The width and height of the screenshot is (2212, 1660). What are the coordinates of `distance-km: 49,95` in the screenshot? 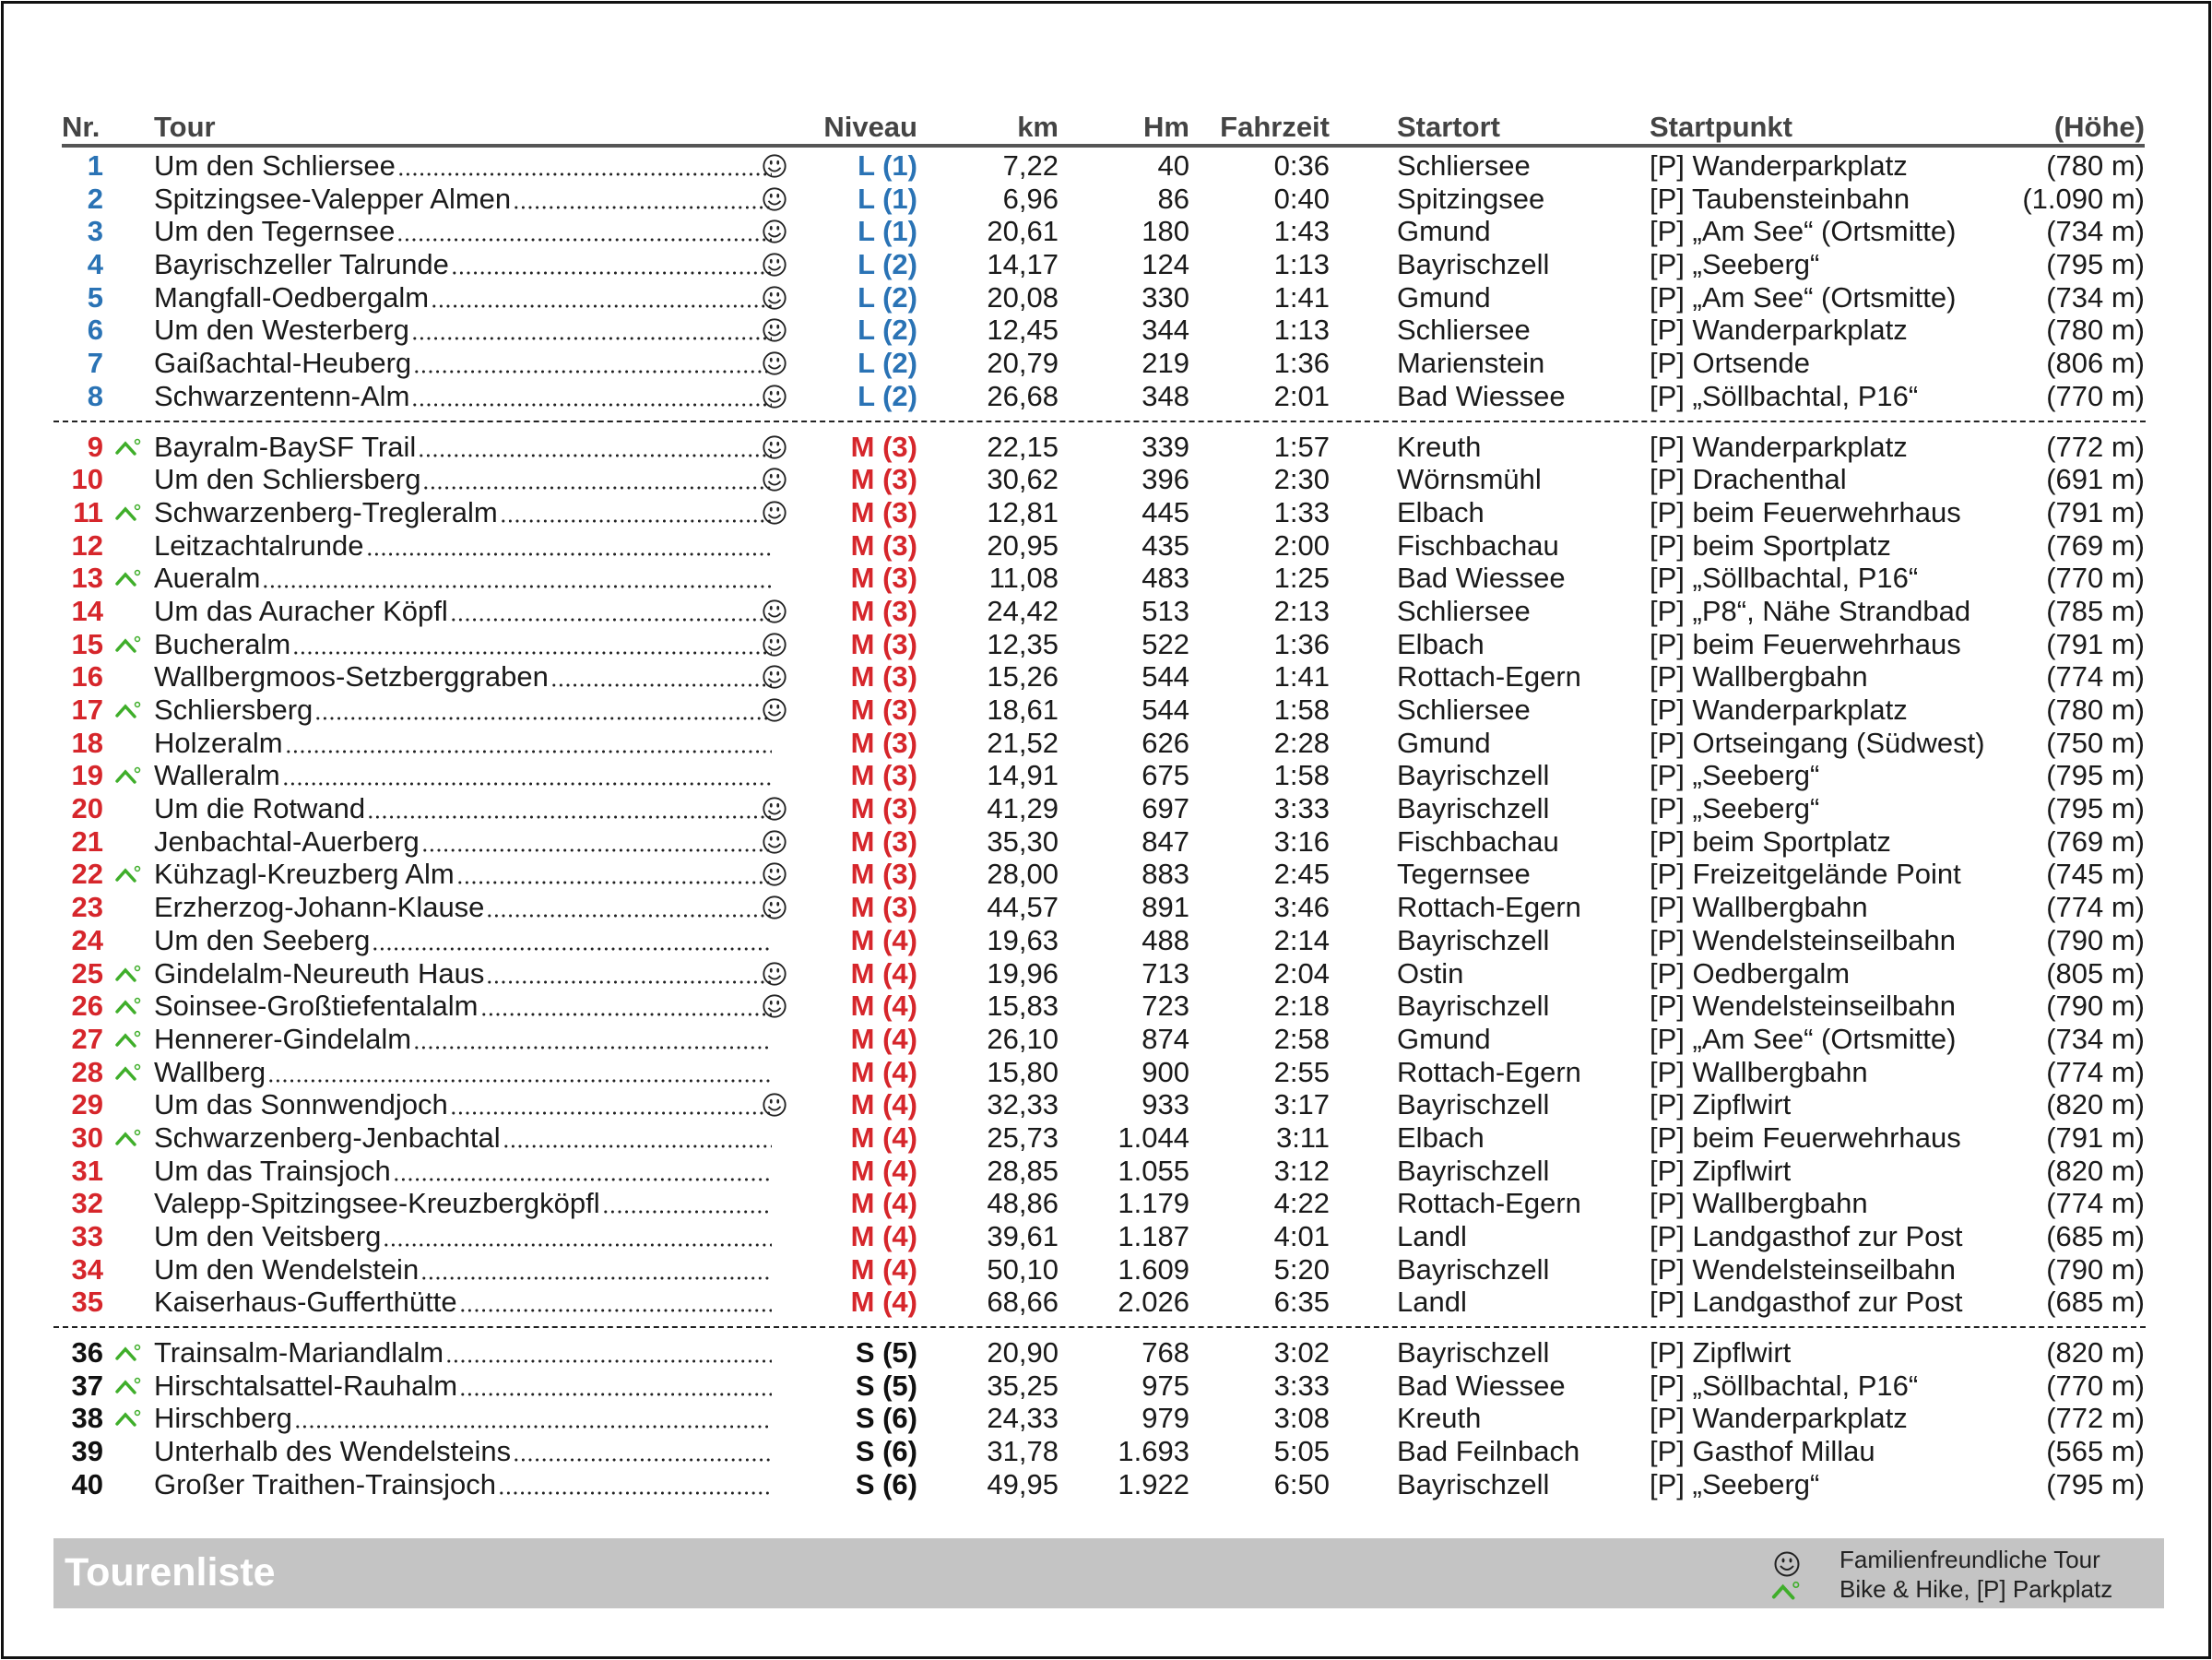 It's located at (1023, 1483).